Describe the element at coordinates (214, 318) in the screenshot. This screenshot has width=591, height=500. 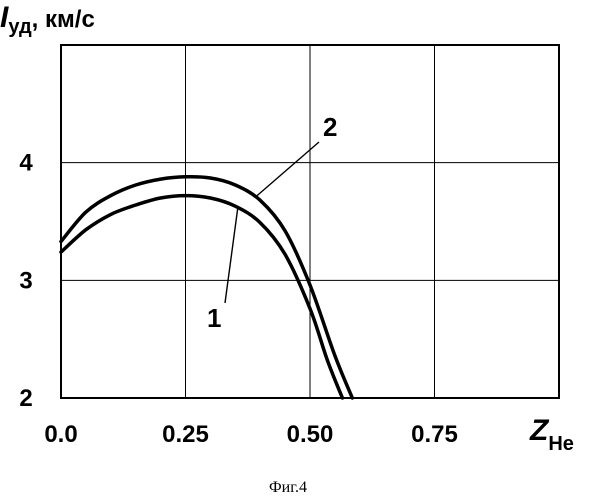
I see `series-label-1: 1` at that location.